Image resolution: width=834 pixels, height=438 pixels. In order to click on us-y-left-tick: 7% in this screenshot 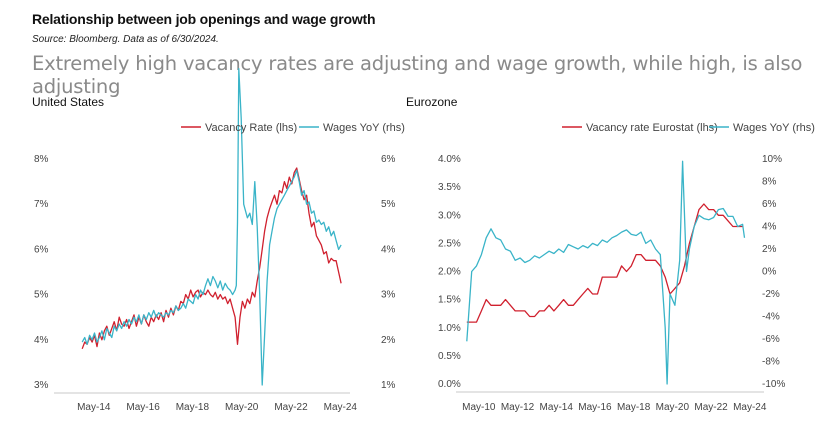, I will do `click(41, 204)`.